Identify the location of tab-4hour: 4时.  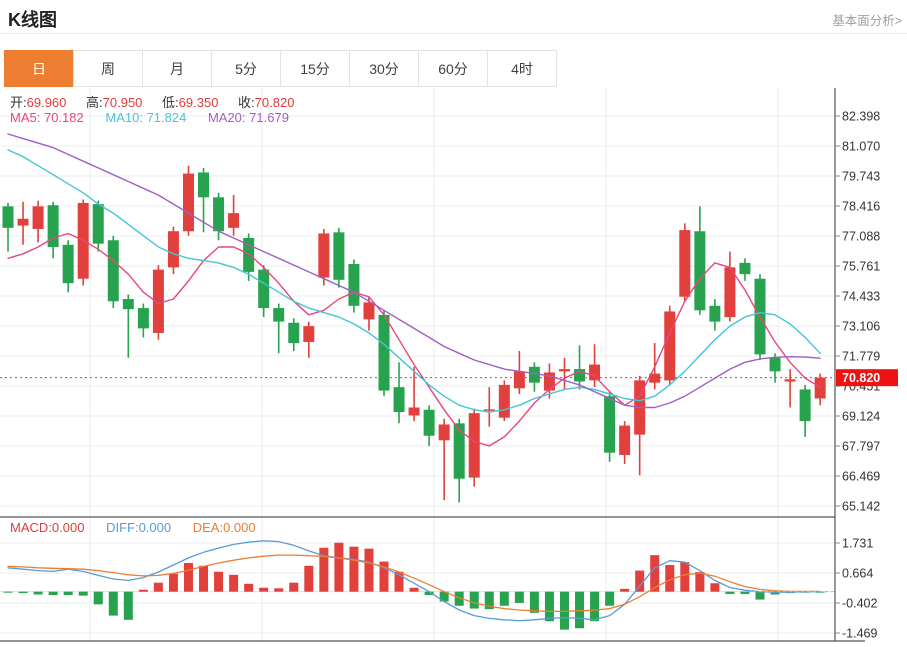
(522, 68).